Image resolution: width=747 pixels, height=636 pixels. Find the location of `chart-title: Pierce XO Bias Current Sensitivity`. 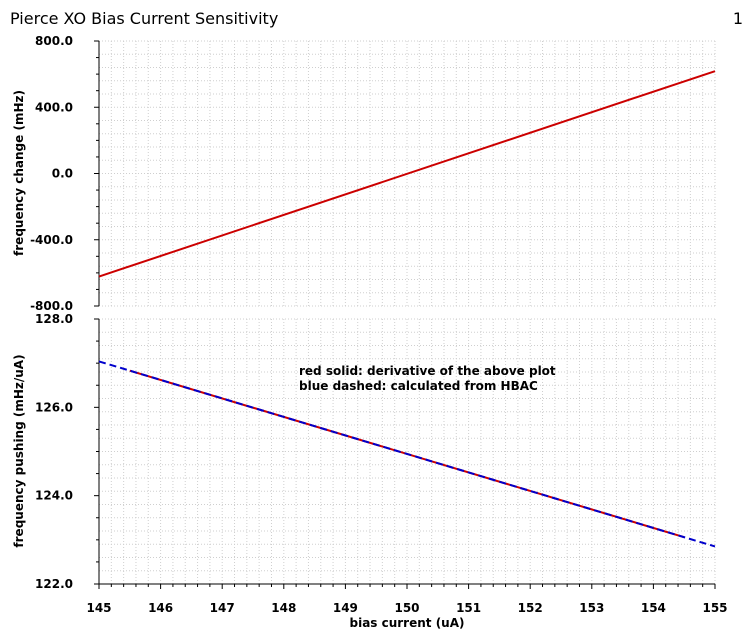

chart-title: Pierce XO Bias Current Sensitivity is located at coordinates (144, 18).